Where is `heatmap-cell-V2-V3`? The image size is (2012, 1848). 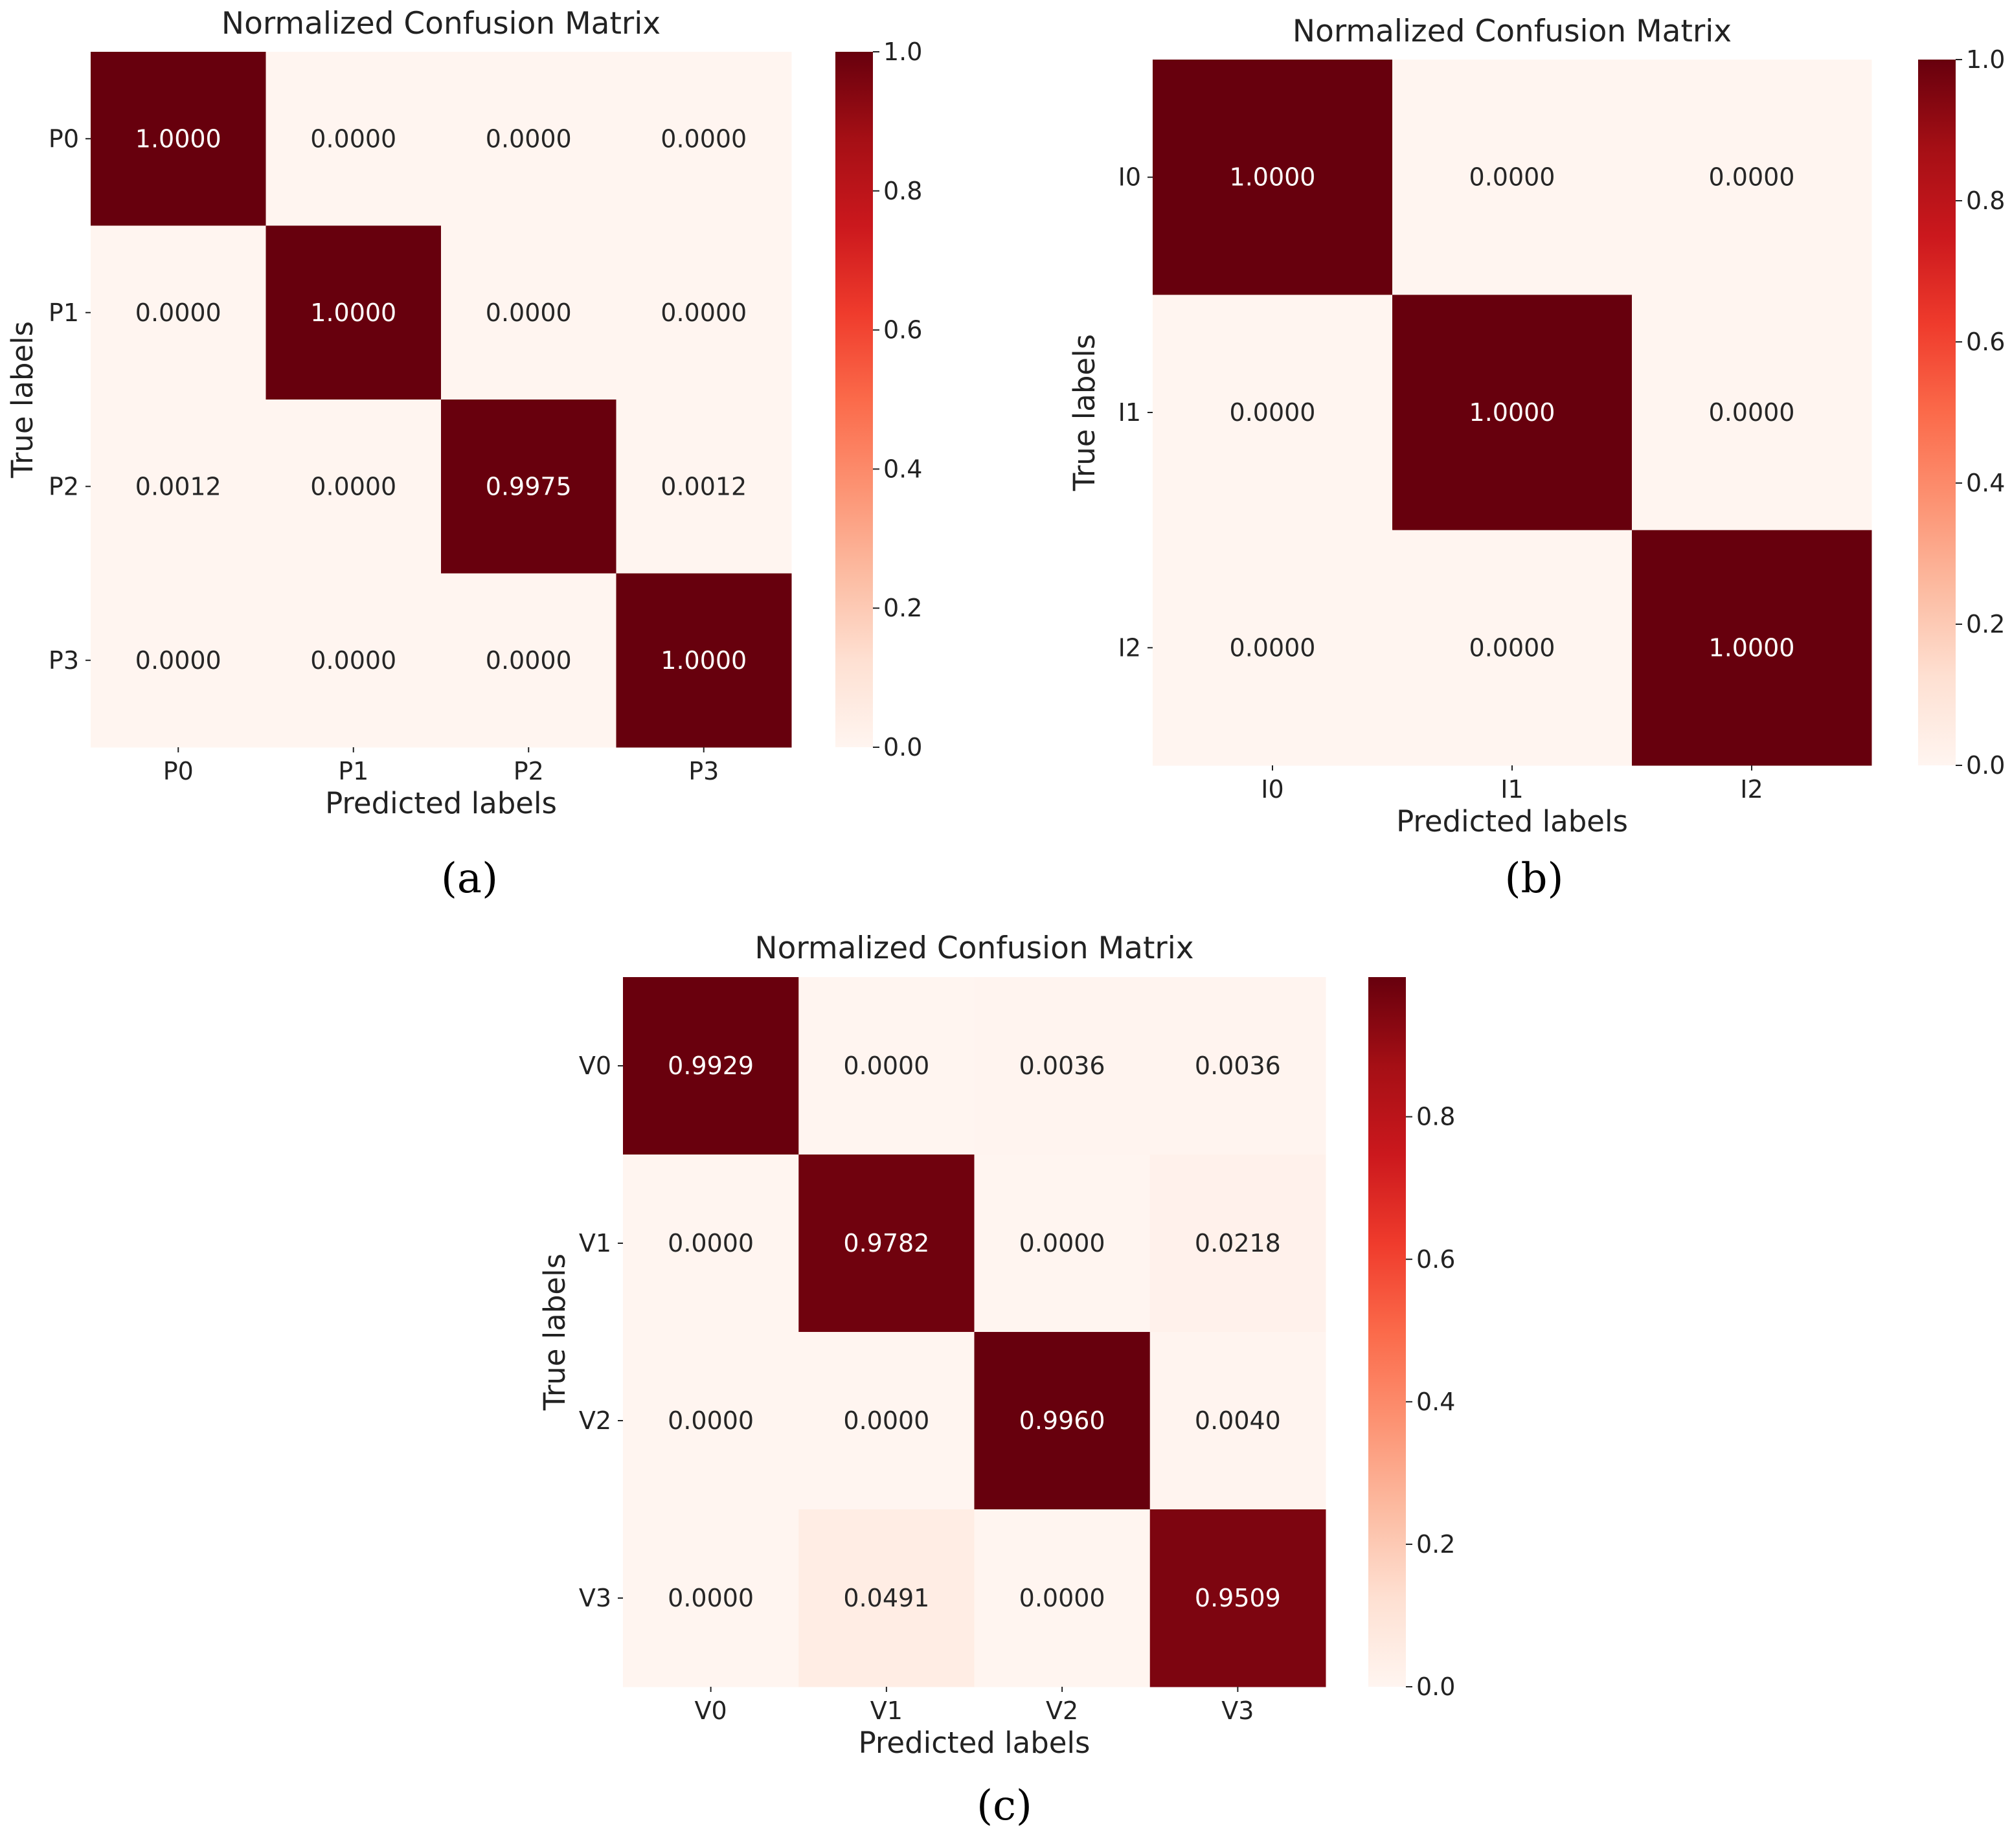 heatmap-cell-V2-V3 is located at coordinates (1237, 1421).